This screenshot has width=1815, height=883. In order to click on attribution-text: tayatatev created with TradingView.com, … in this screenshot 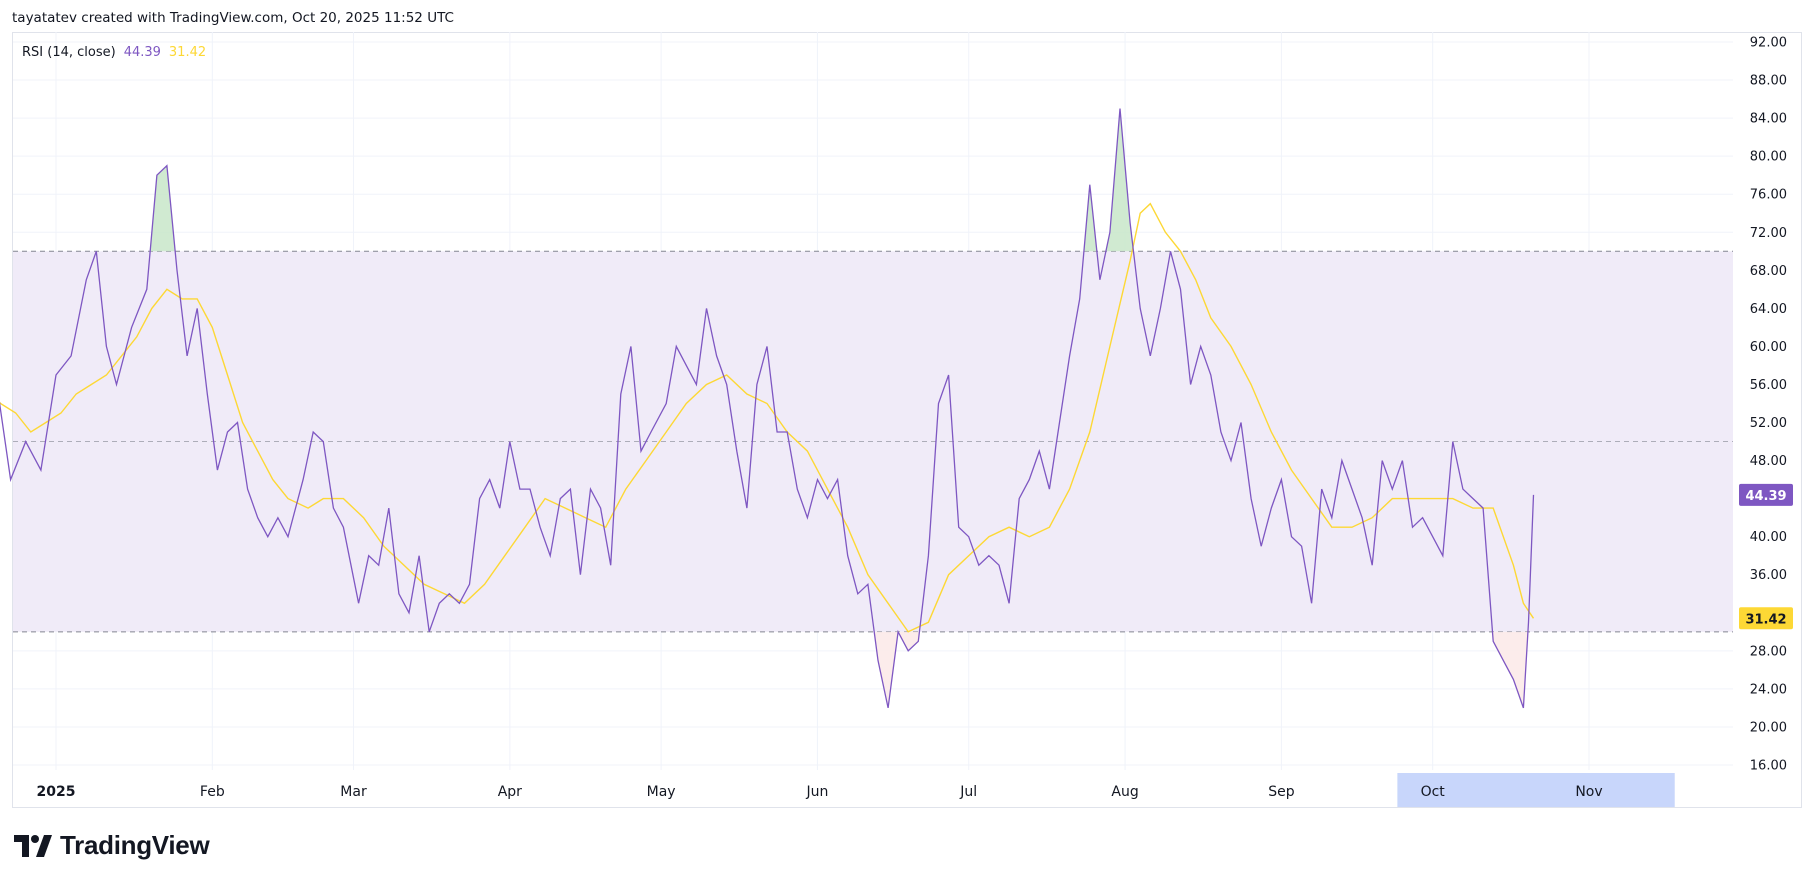, I will do `click(233, 18)`.